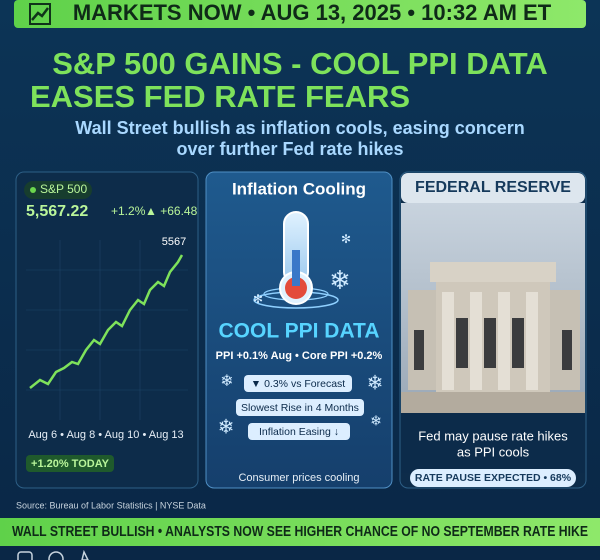 The width and height of the screenshot is (600, 560). What do you see at coordinates (57, 211) in the screenshot?
I see `sp500-price: 5,567.22` at bounding box center [57, 211].